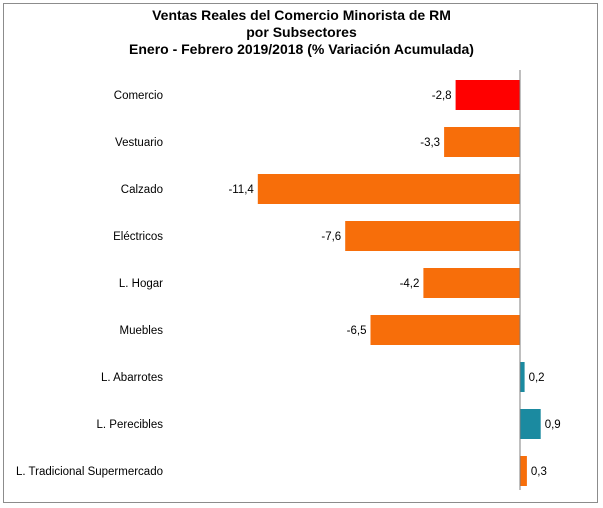  Describe the element at coordinates (537, 378) in the screenshot. I see `value-label-6: 0,2` at that location.